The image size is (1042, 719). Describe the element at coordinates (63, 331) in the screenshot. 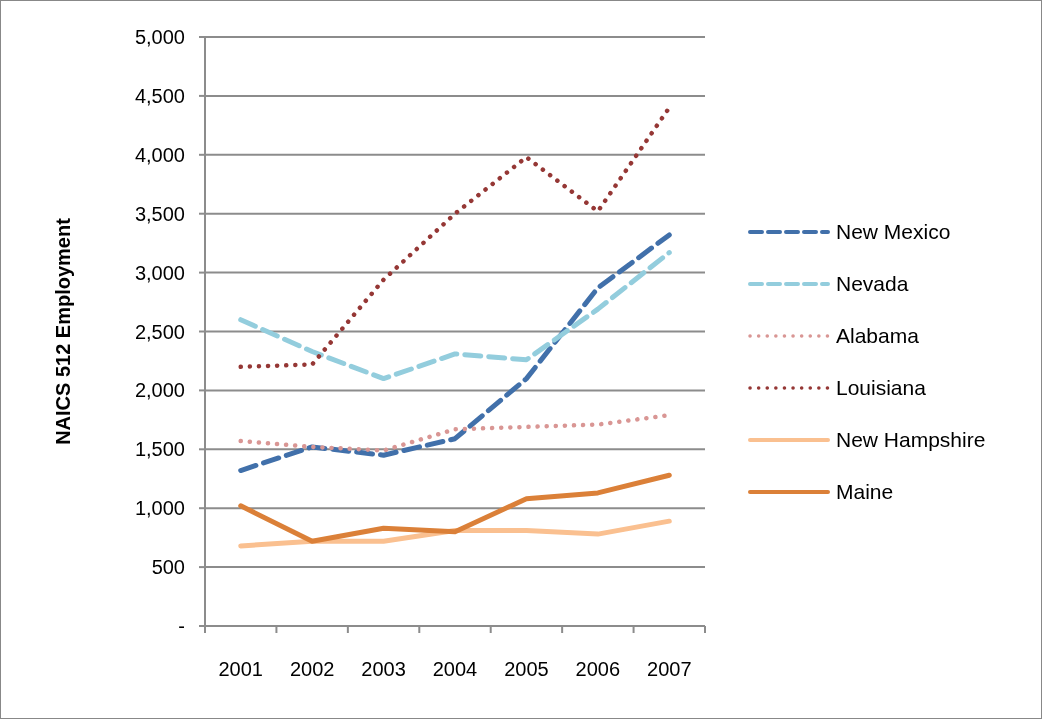

I see `y-axis-title: NAICS 512 Employment` at that location.